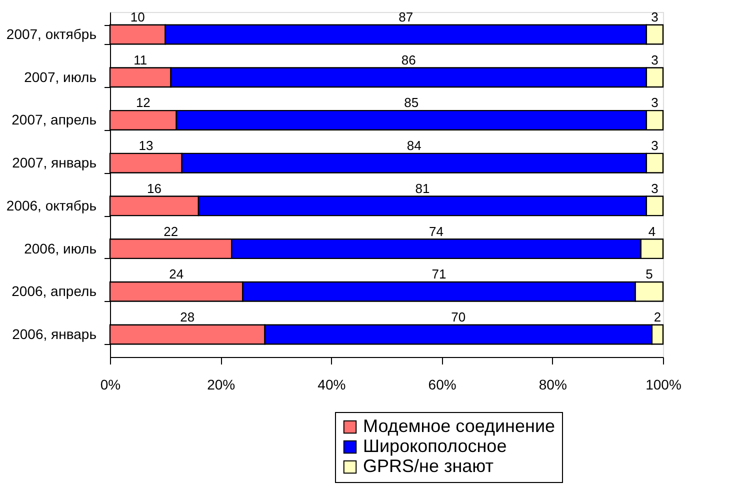  Describe the element at coordinates (408, 60) in the screenshot. I see `data-label: 86` at that location.